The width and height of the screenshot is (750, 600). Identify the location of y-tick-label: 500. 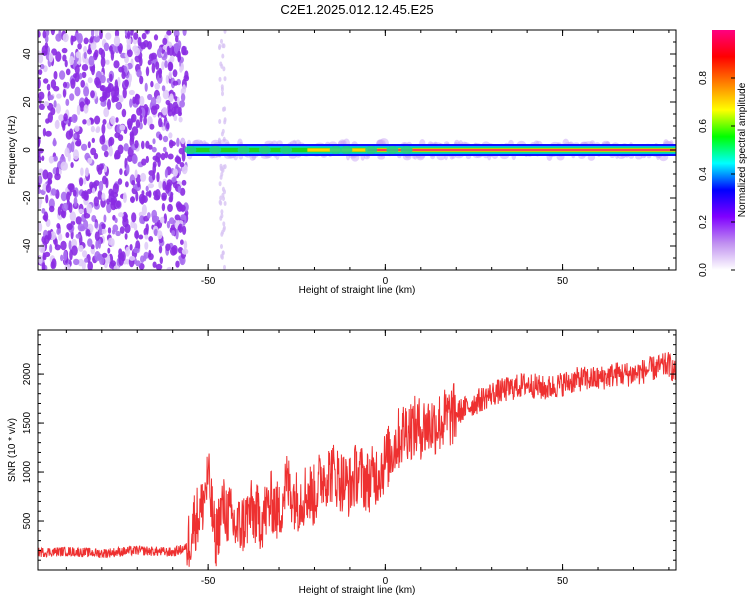
(27, 520).